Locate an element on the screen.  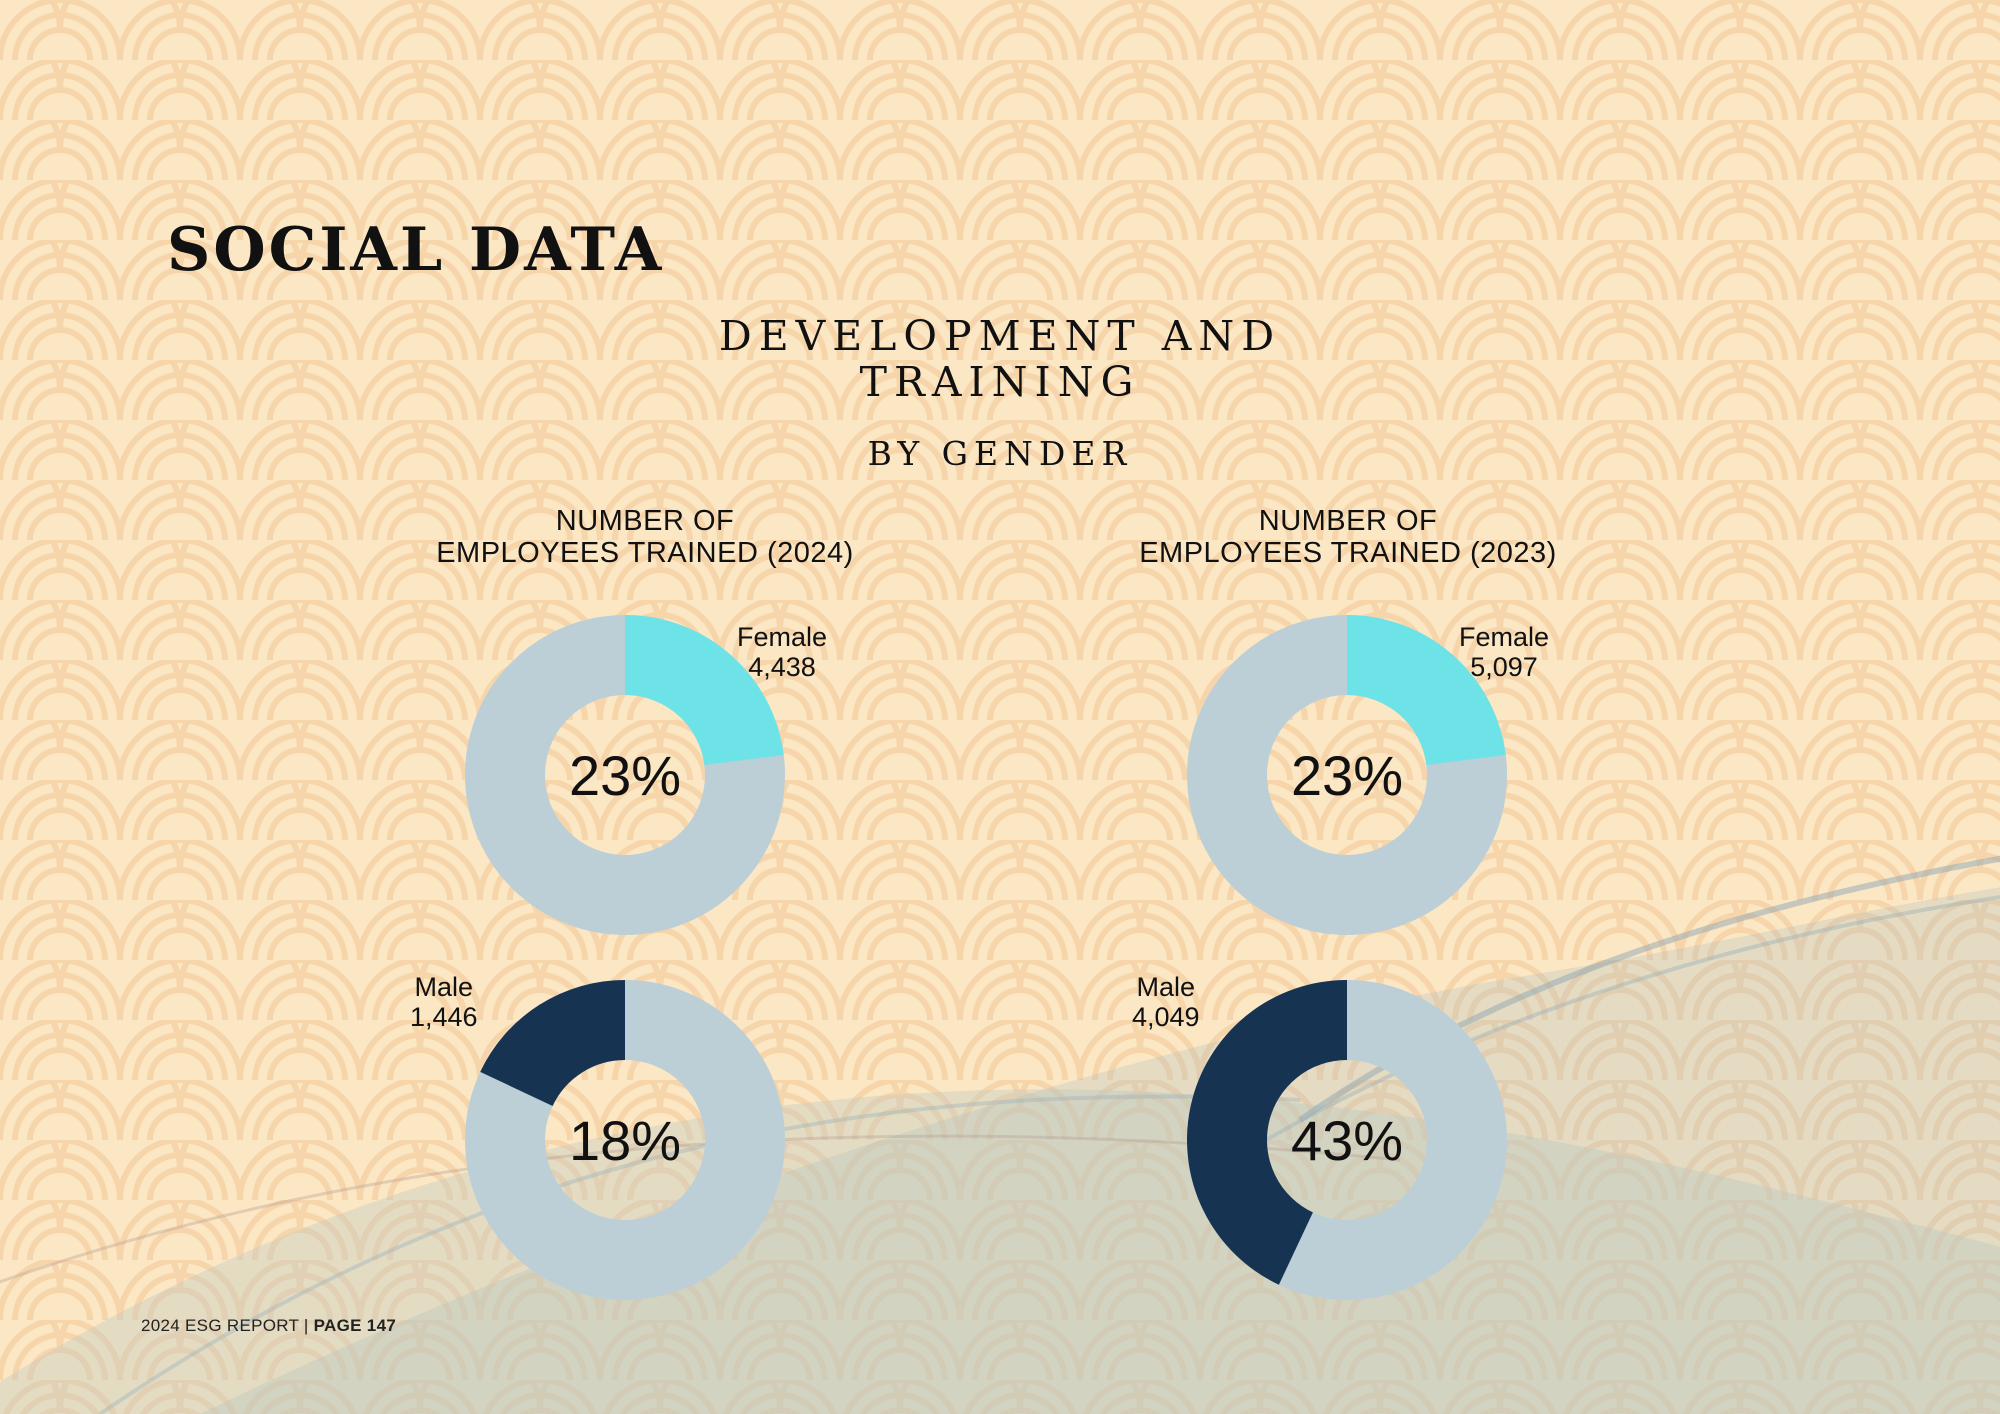
donut-segment-female-2023 is located at coordinates (1425, 691).